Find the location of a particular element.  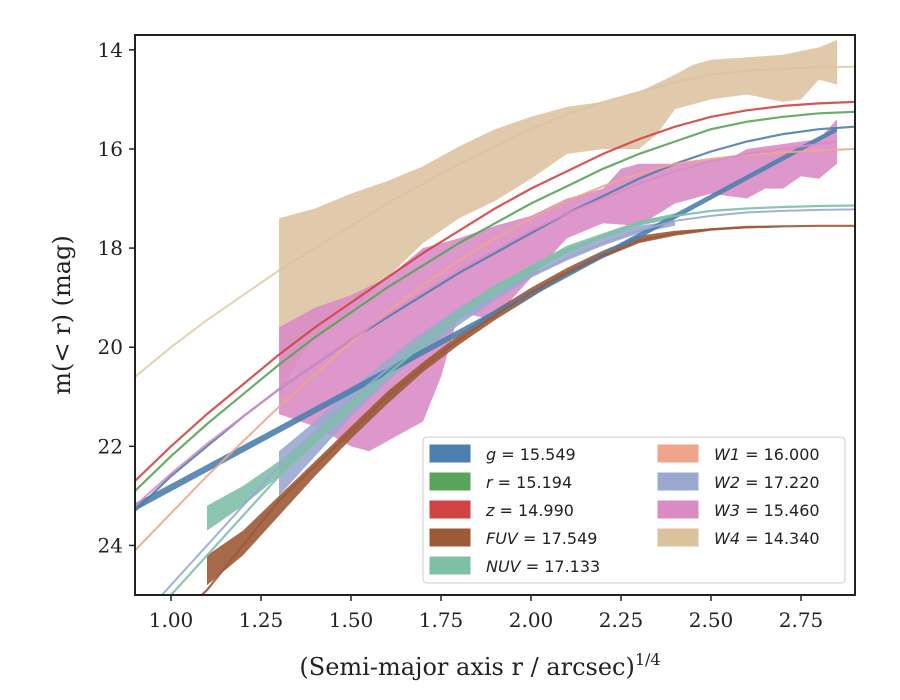

legend-label-w2: W2 = 17.220 is located at coordinates (767, 482).